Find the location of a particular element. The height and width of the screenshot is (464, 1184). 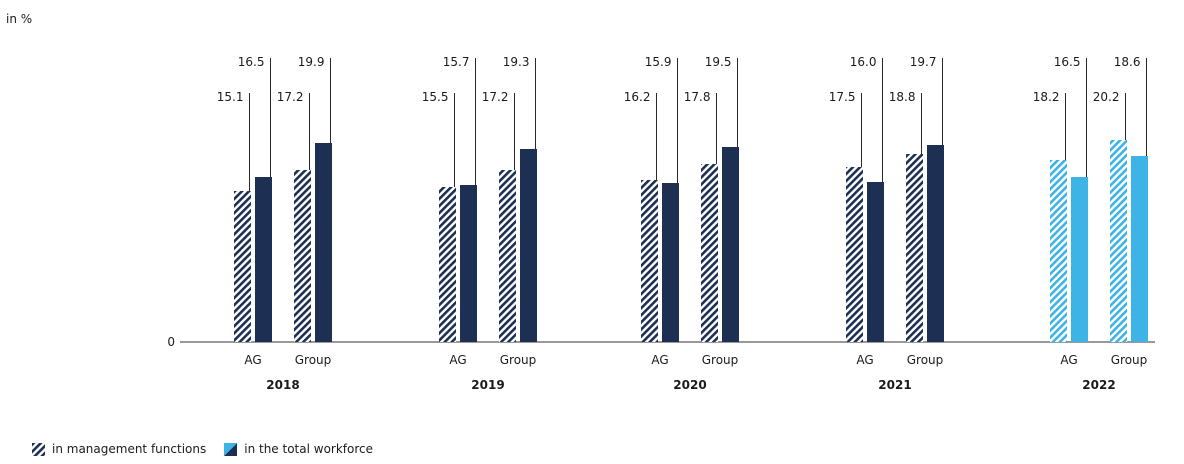

bar-2018-Group-total is located at coordinates (323, 242).